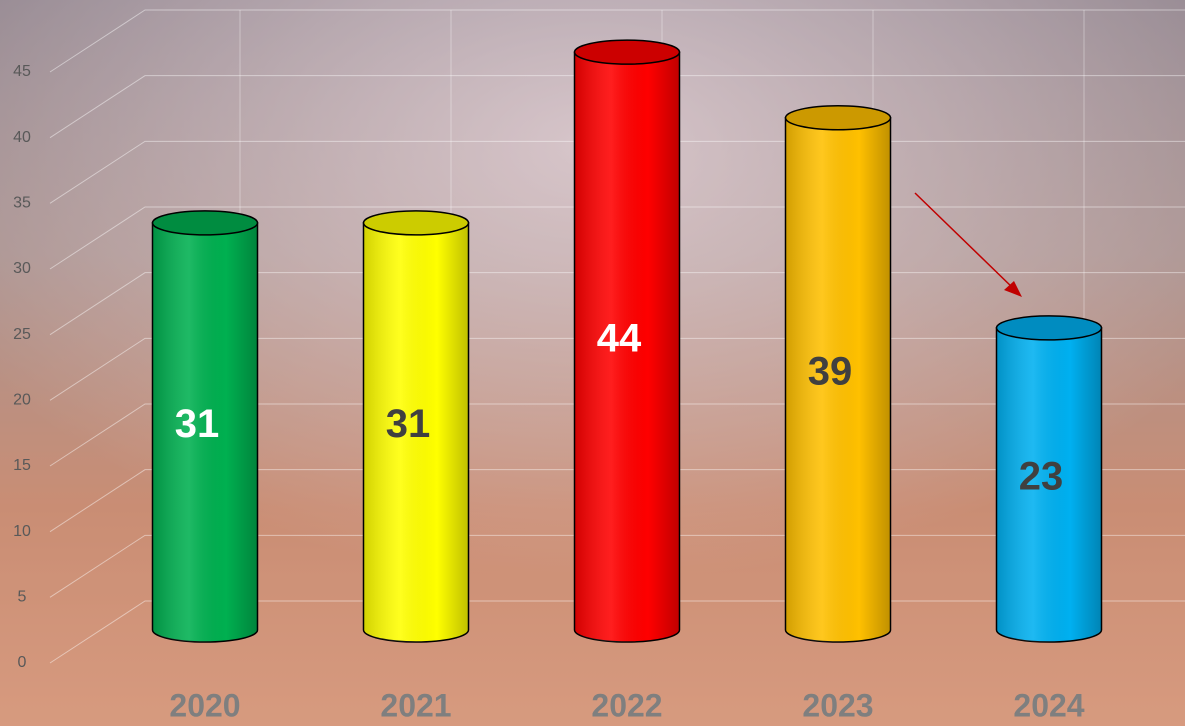  I want to click on data-label: 23, so click(1041, 477).